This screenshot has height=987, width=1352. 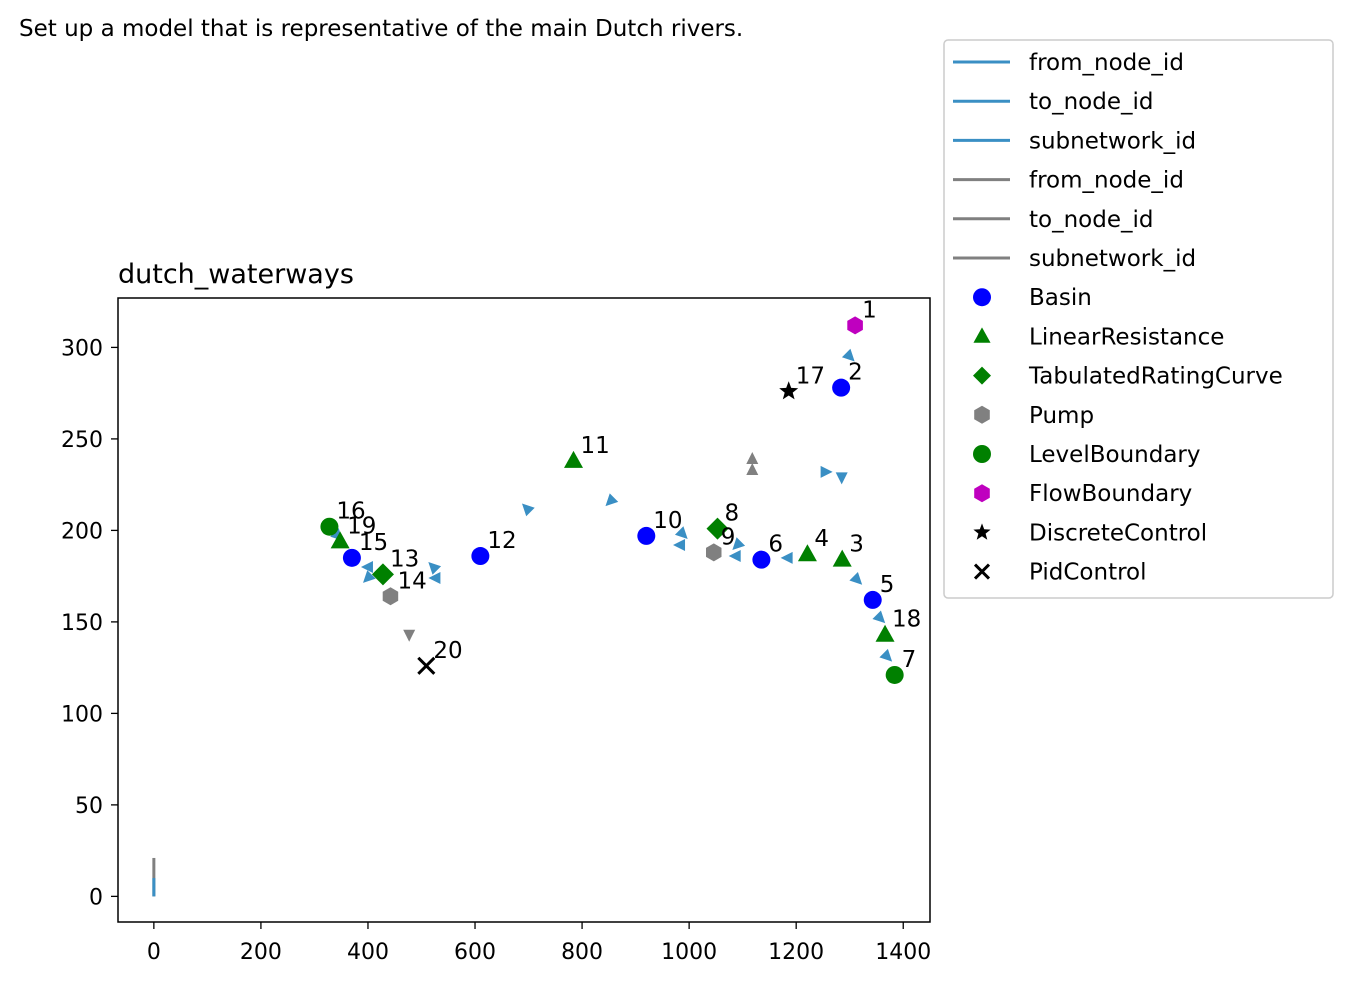 What do you see at coordinates (731, 514) in the screenshot?
I see `node-label: 8` at bounding box center [731, 514].